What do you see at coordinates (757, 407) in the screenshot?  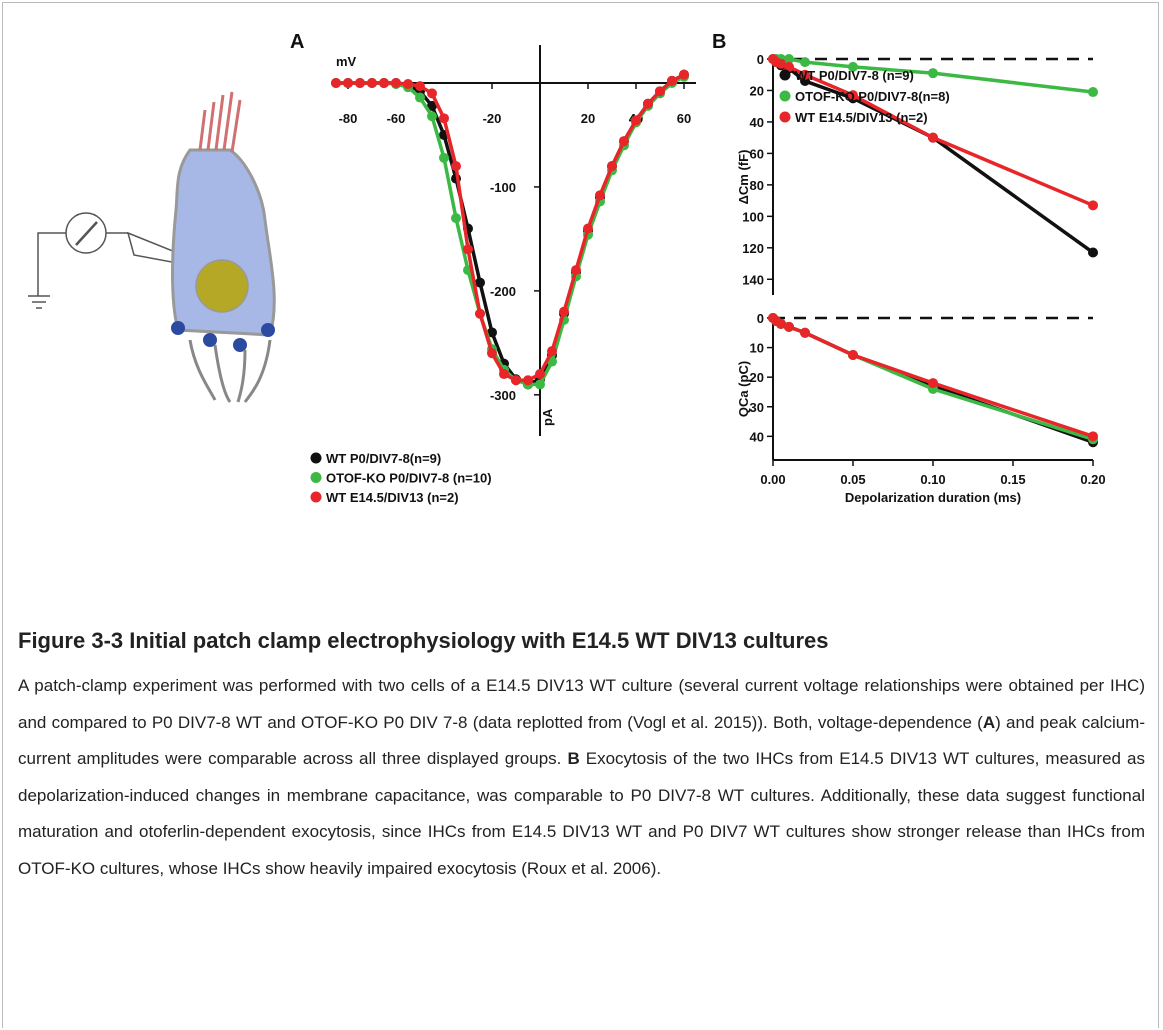 I see `y-tick-label: 30` at bounding box center [757, 407].